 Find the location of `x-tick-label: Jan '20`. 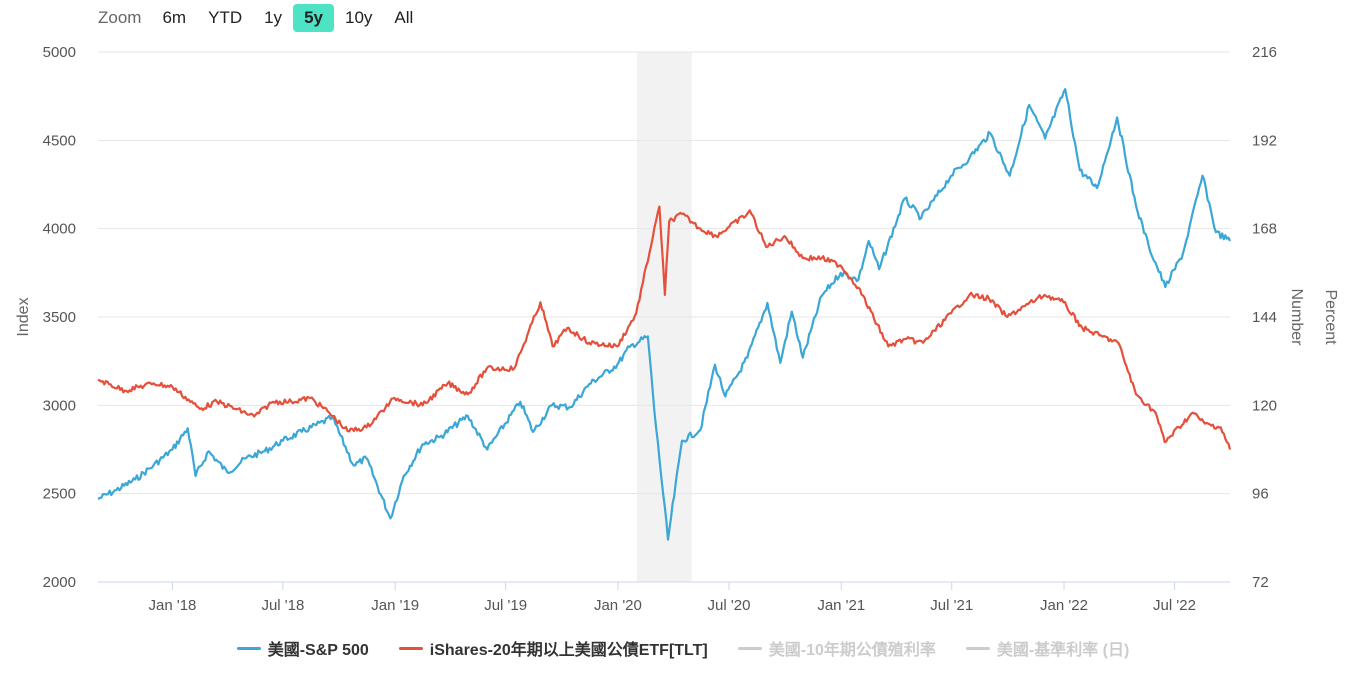

x-tick-label: Jan '20 is located at coordinates (618, 605).